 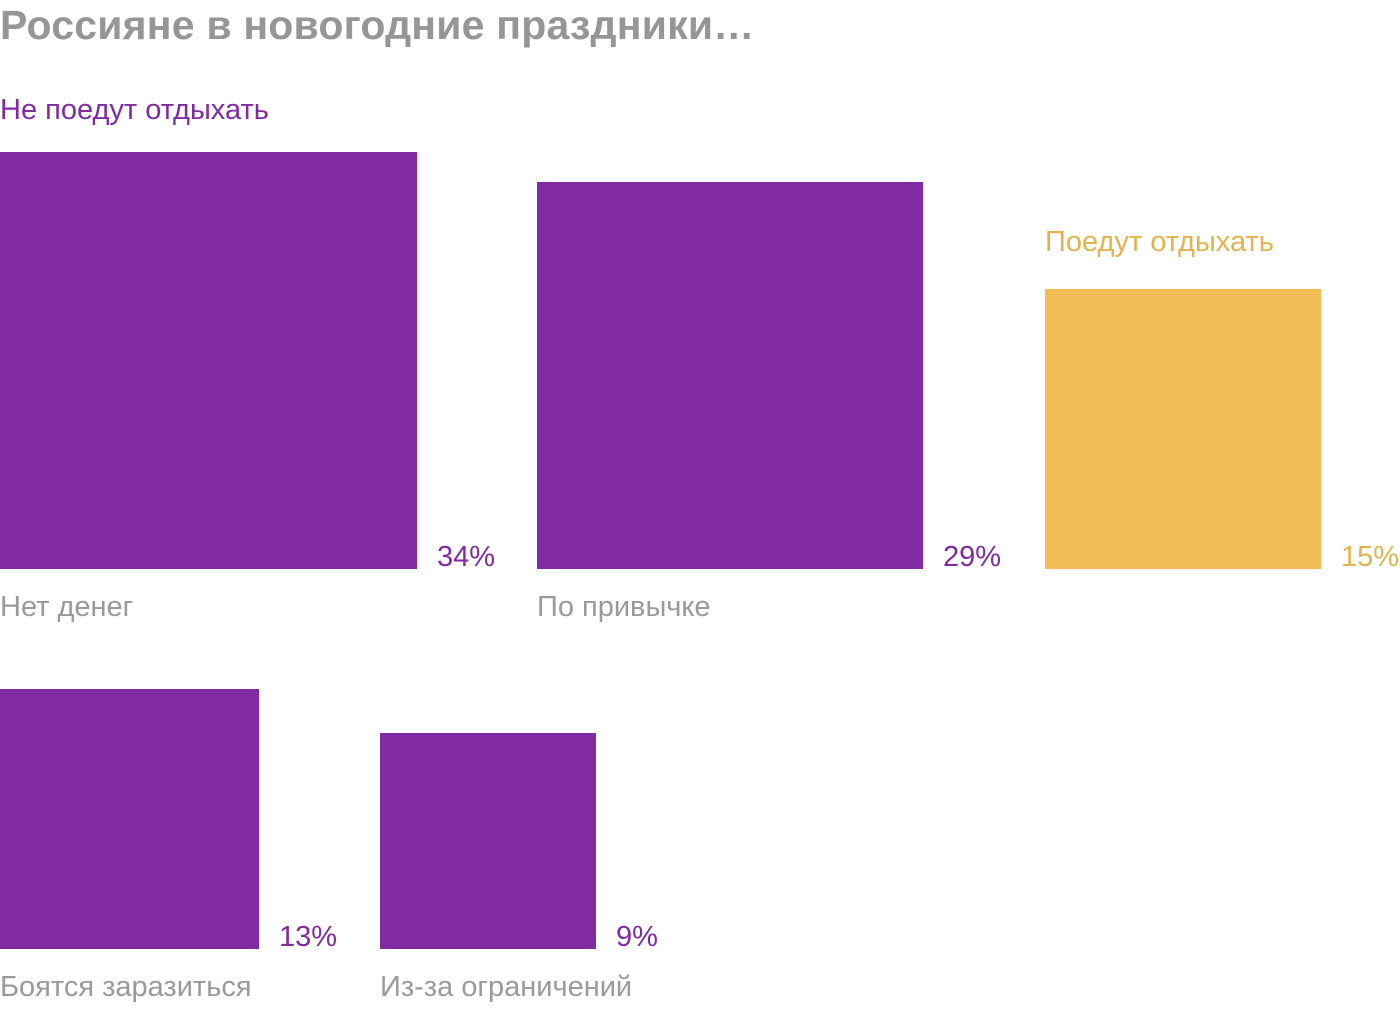 I want to click on group-label-stay: Не поедут отдыхать, so click(x=134, y=110).